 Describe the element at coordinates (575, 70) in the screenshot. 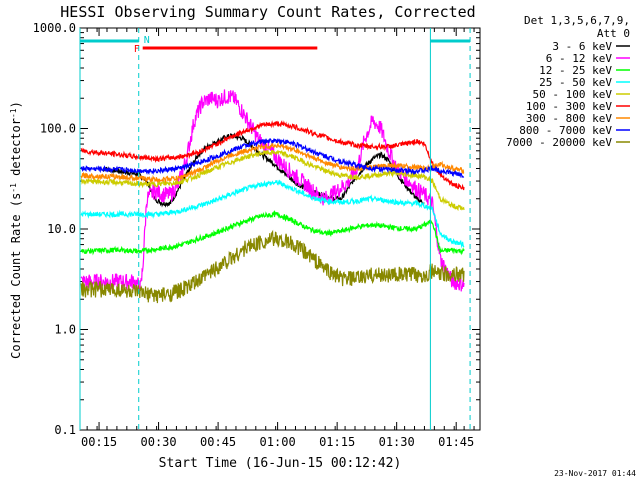

I see `legend-entry-label: 12 - 25 keV` at that location.